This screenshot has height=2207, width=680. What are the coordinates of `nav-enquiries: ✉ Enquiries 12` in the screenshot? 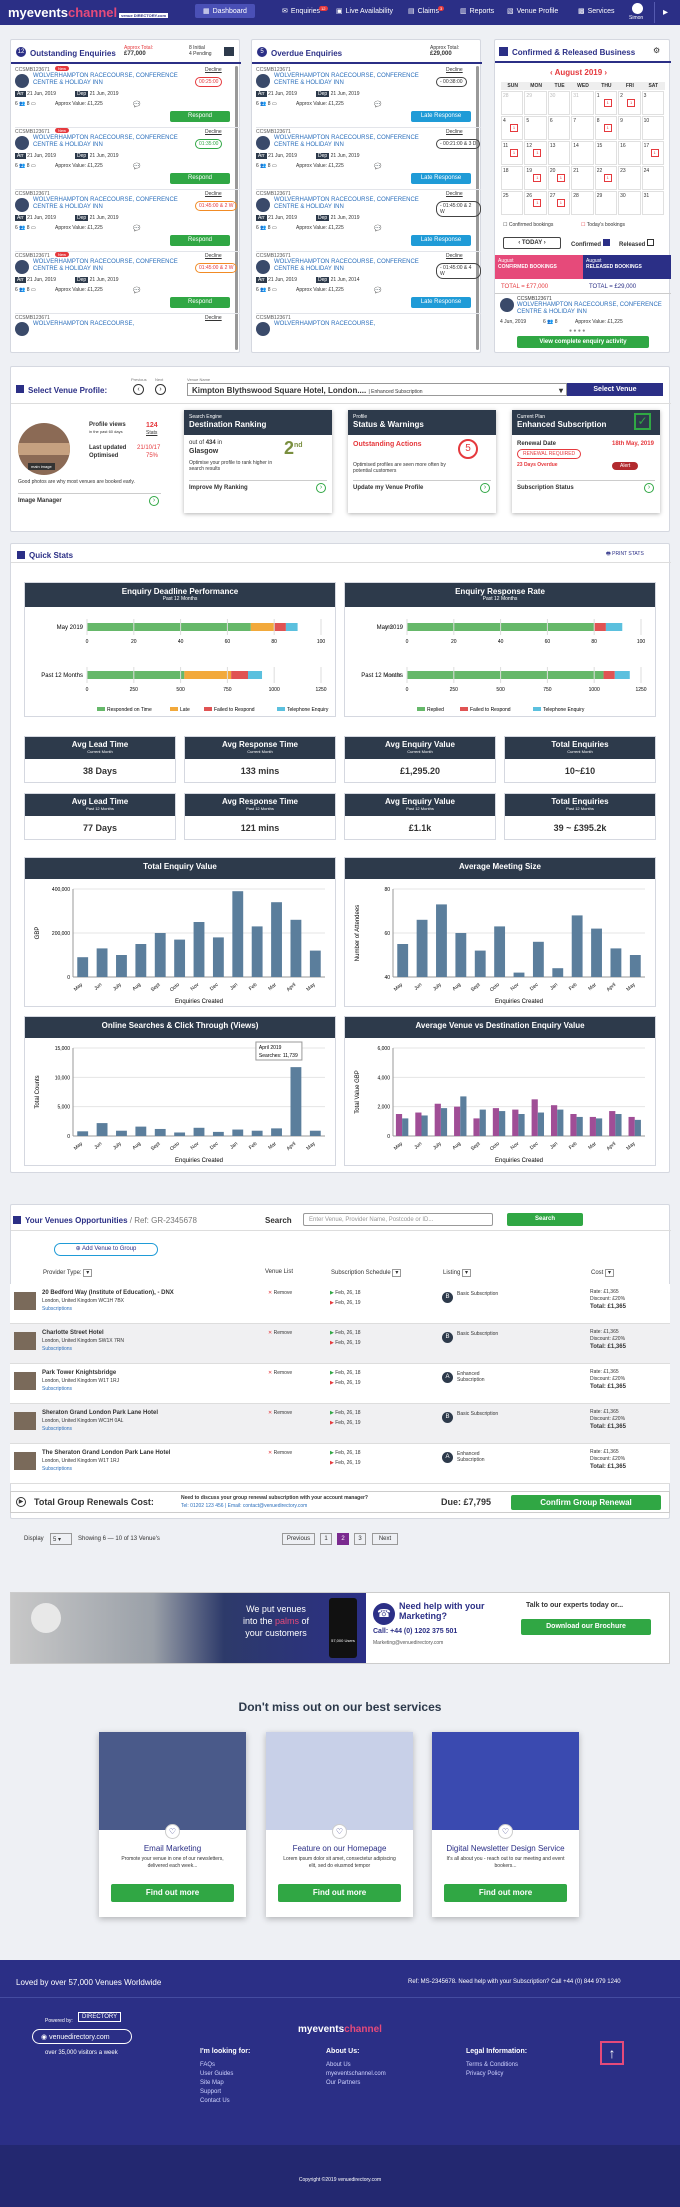 It's located at (305, 10).